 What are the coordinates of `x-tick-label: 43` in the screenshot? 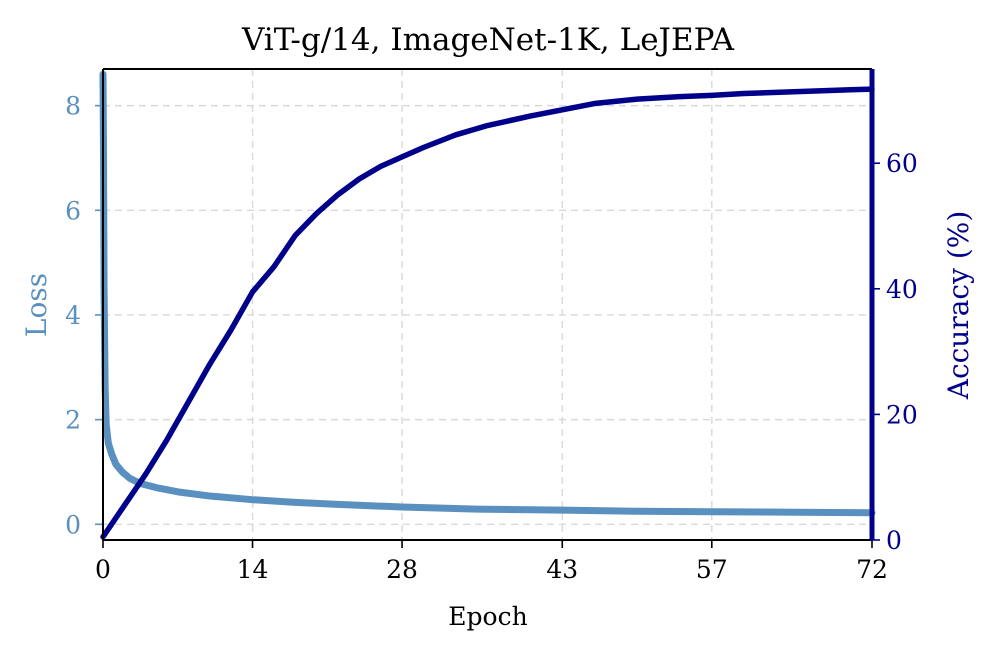 It's located at (562, 569).